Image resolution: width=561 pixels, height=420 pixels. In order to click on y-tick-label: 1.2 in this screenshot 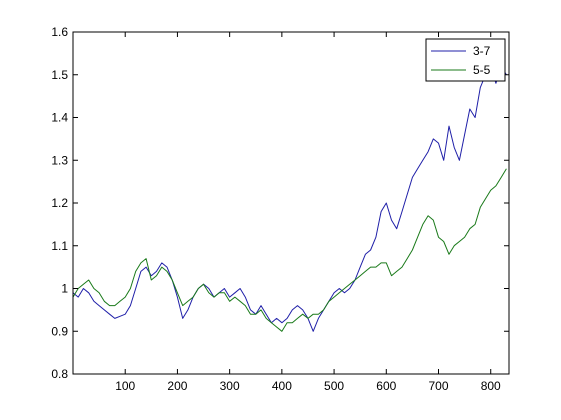, I will do `click(59, 203)`.